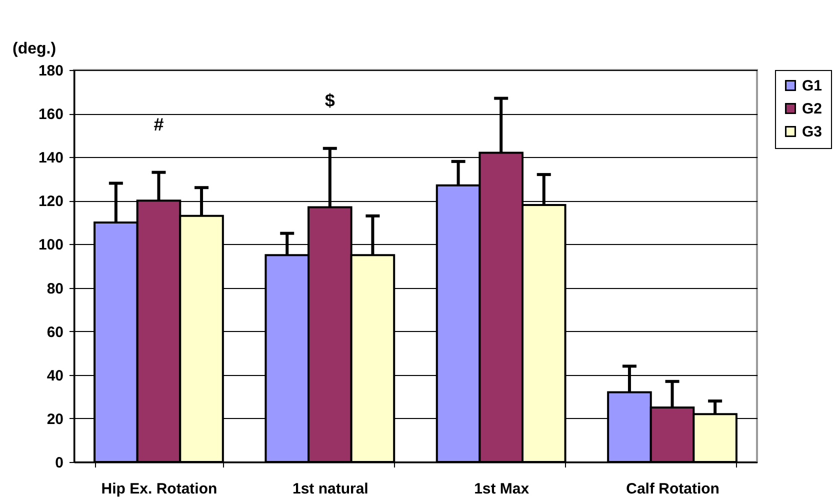  Describe the element at coordinates (812, 109) in the screenshot. I see `legend-label: G2` at that location.